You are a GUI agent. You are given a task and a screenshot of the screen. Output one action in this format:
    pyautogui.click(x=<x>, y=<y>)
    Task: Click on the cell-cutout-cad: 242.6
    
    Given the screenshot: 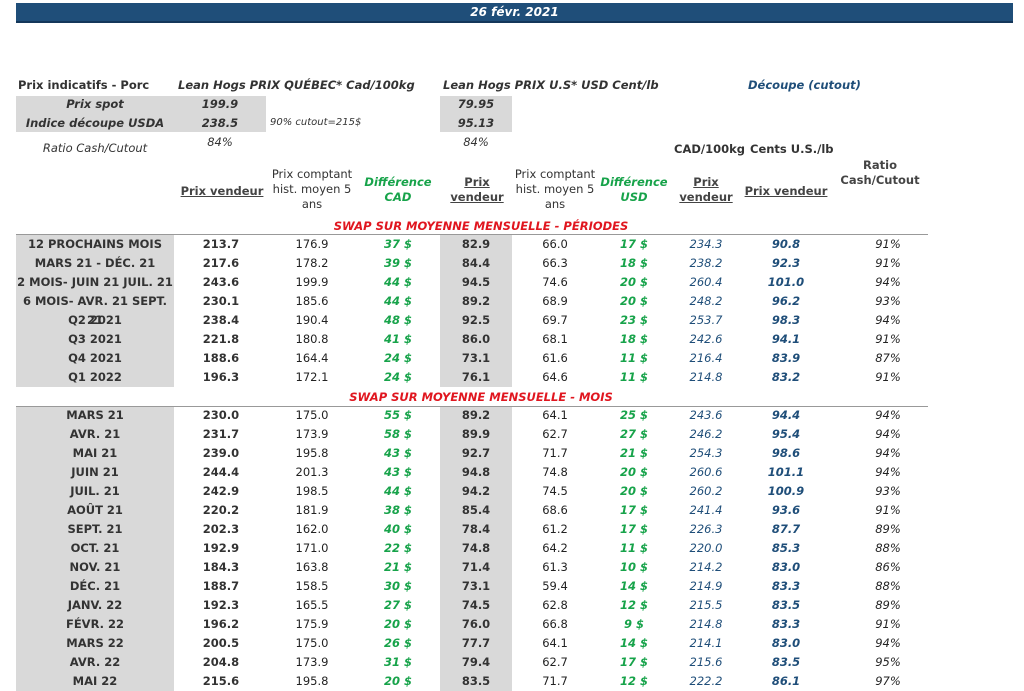 What is the action you would take?
    pyautogui.click(x=706, y=339)
    